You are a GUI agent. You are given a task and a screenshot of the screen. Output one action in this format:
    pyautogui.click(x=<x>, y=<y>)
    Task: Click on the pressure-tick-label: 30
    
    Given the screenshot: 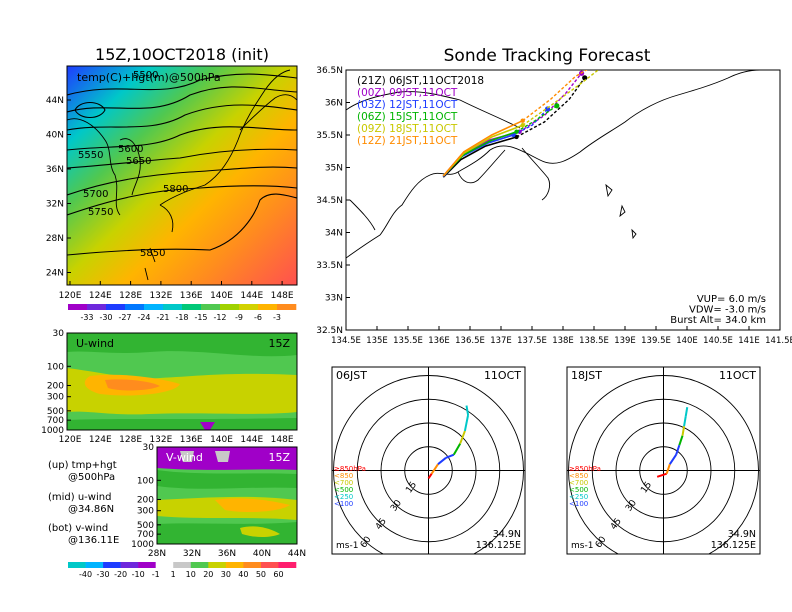 What is the action you would take?
    pyautogui.click(x=59, y=334)
    